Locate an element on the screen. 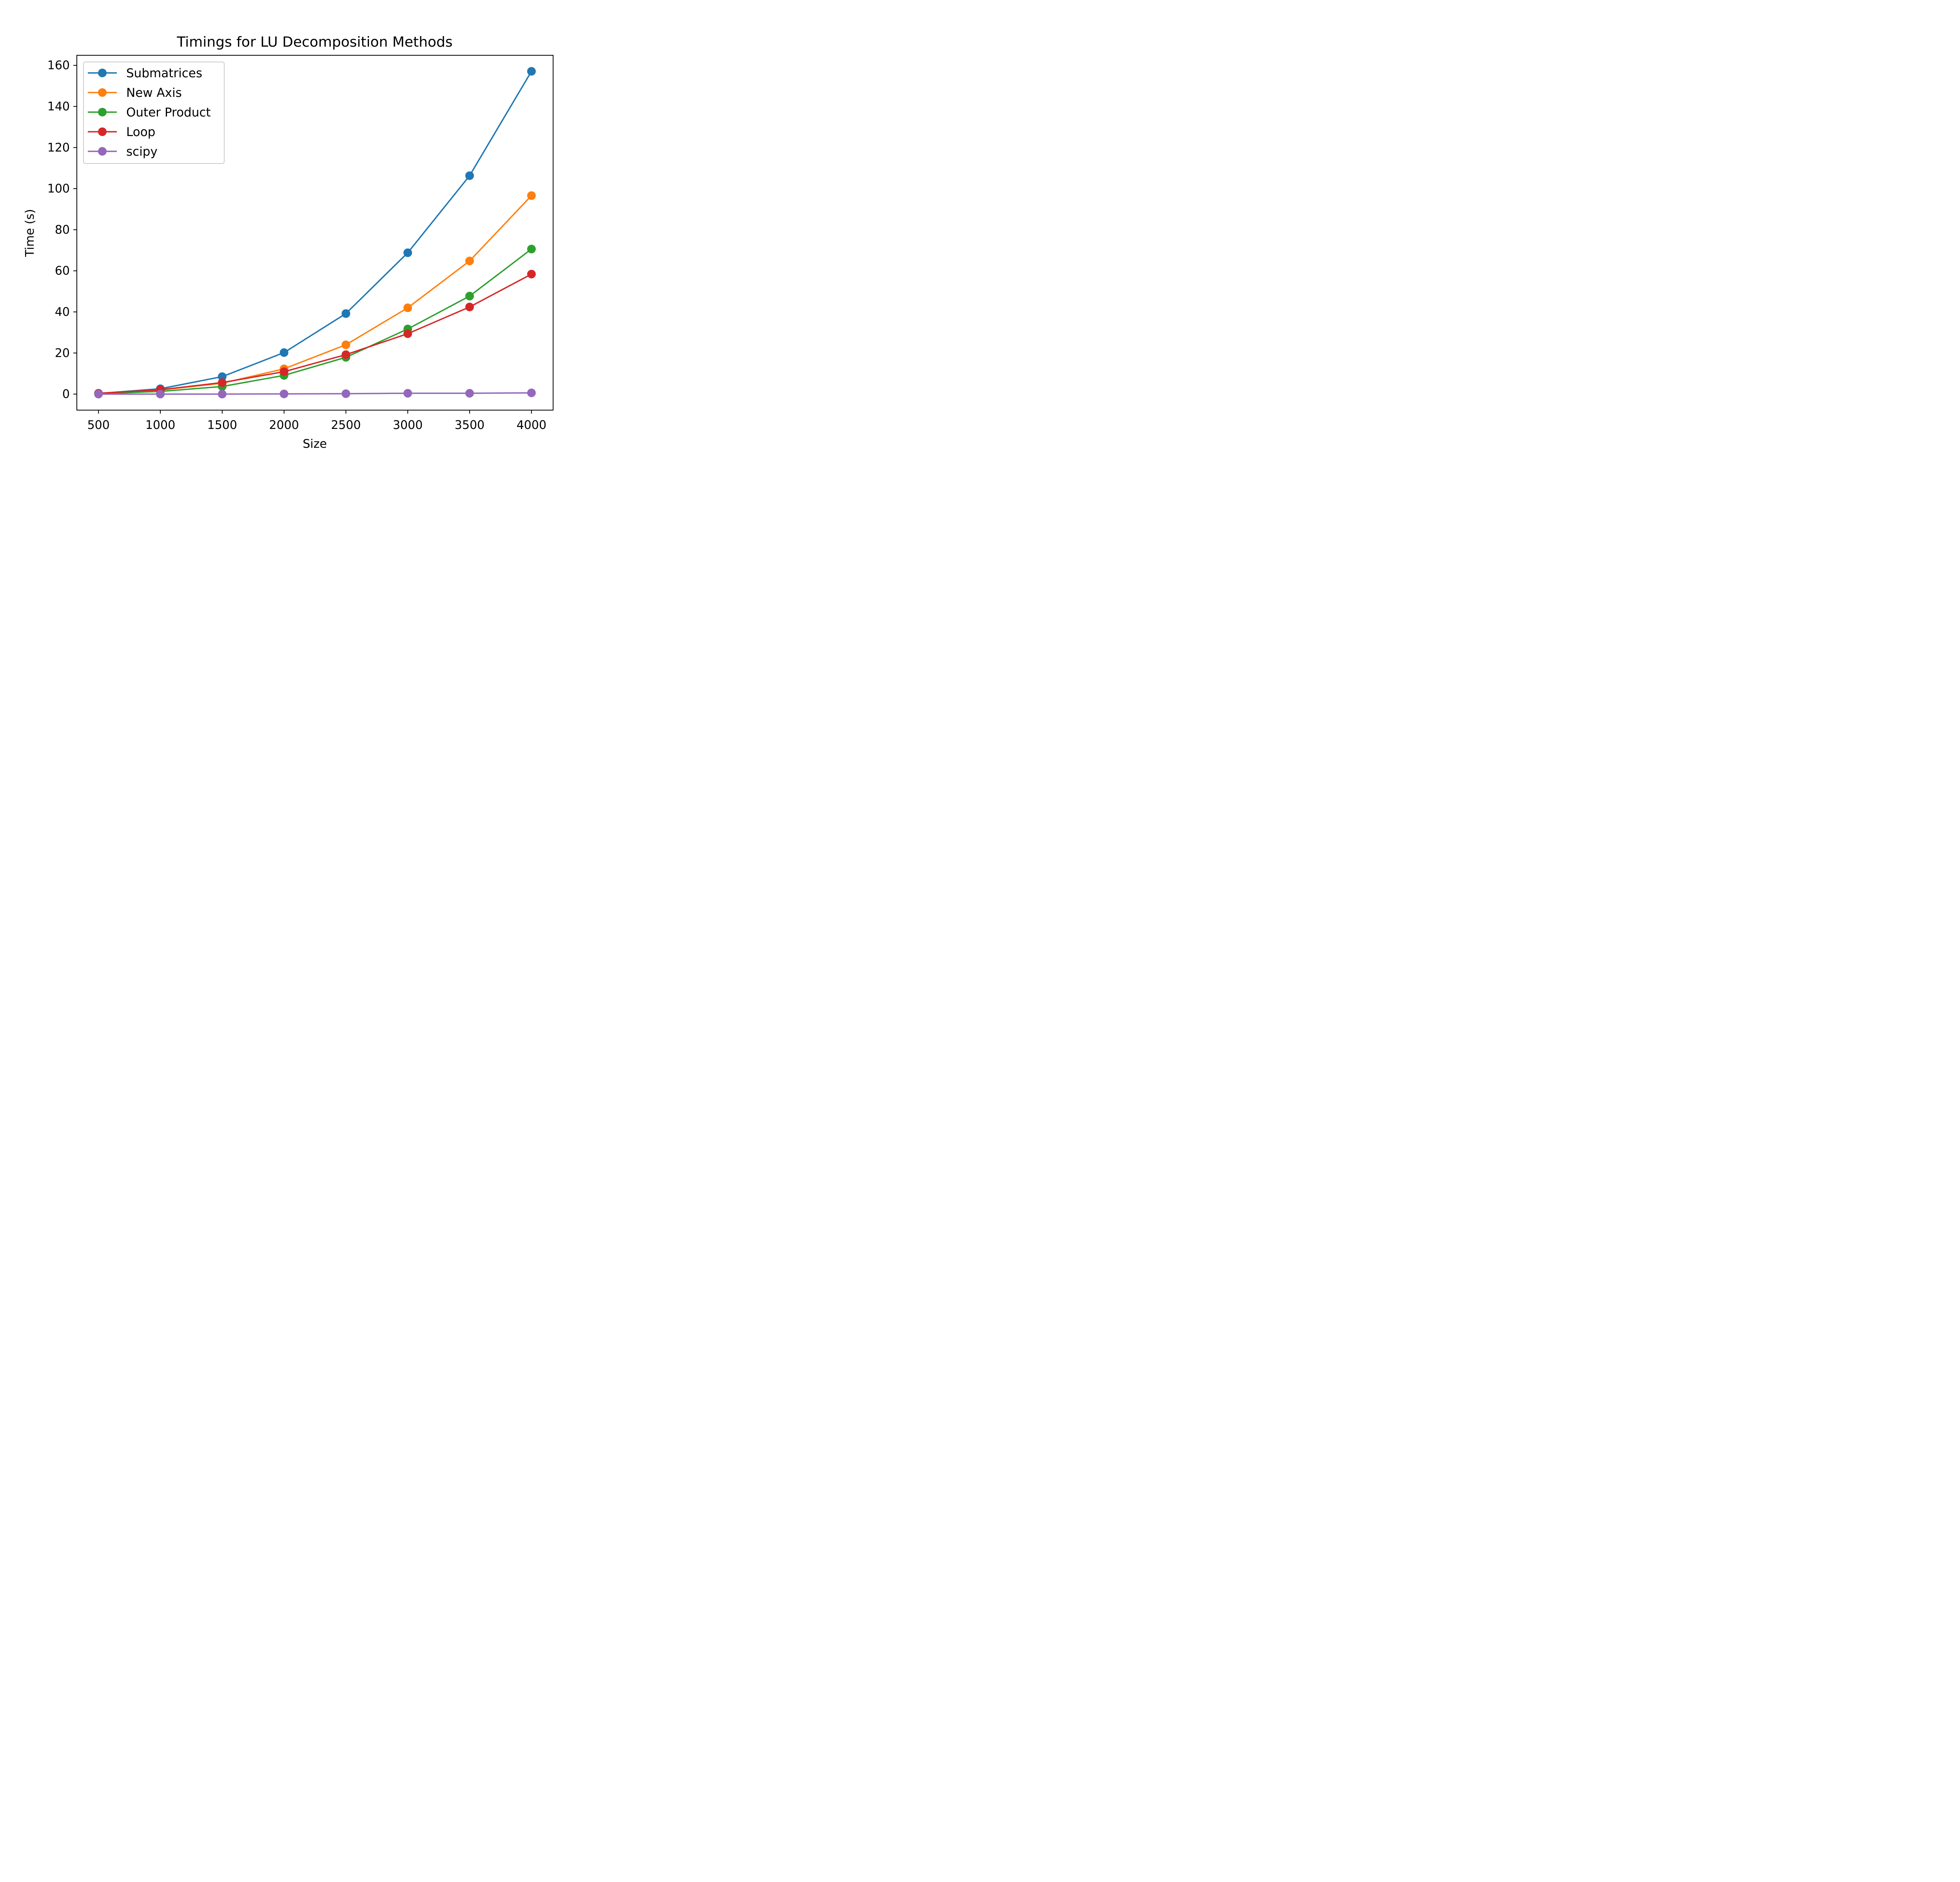  legend-item-loop: Loop is located at coordinates (122, 132).